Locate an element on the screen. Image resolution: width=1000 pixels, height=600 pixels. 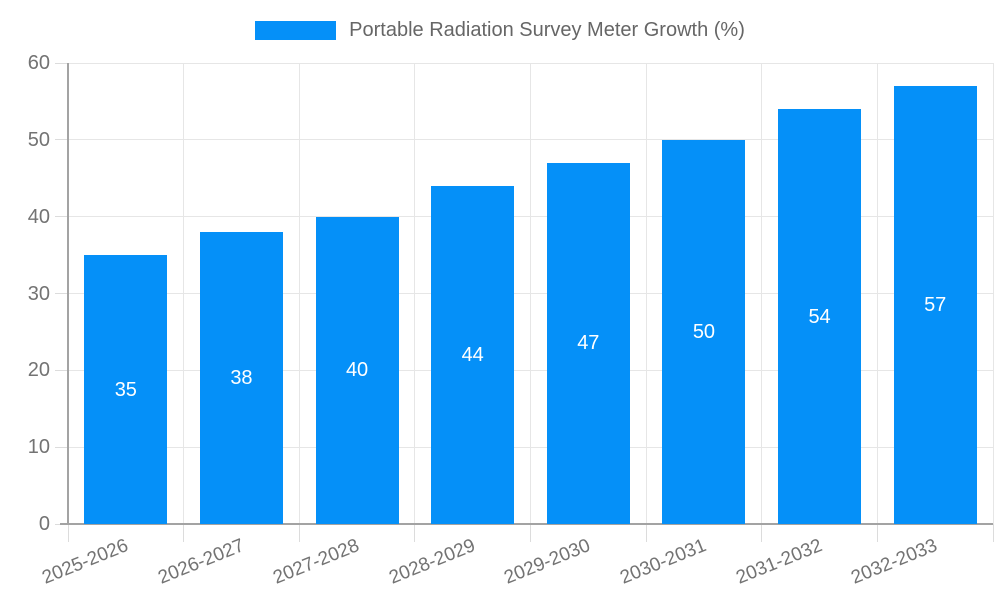
y-tick-label: 50 is located at coordinates (38, 139).